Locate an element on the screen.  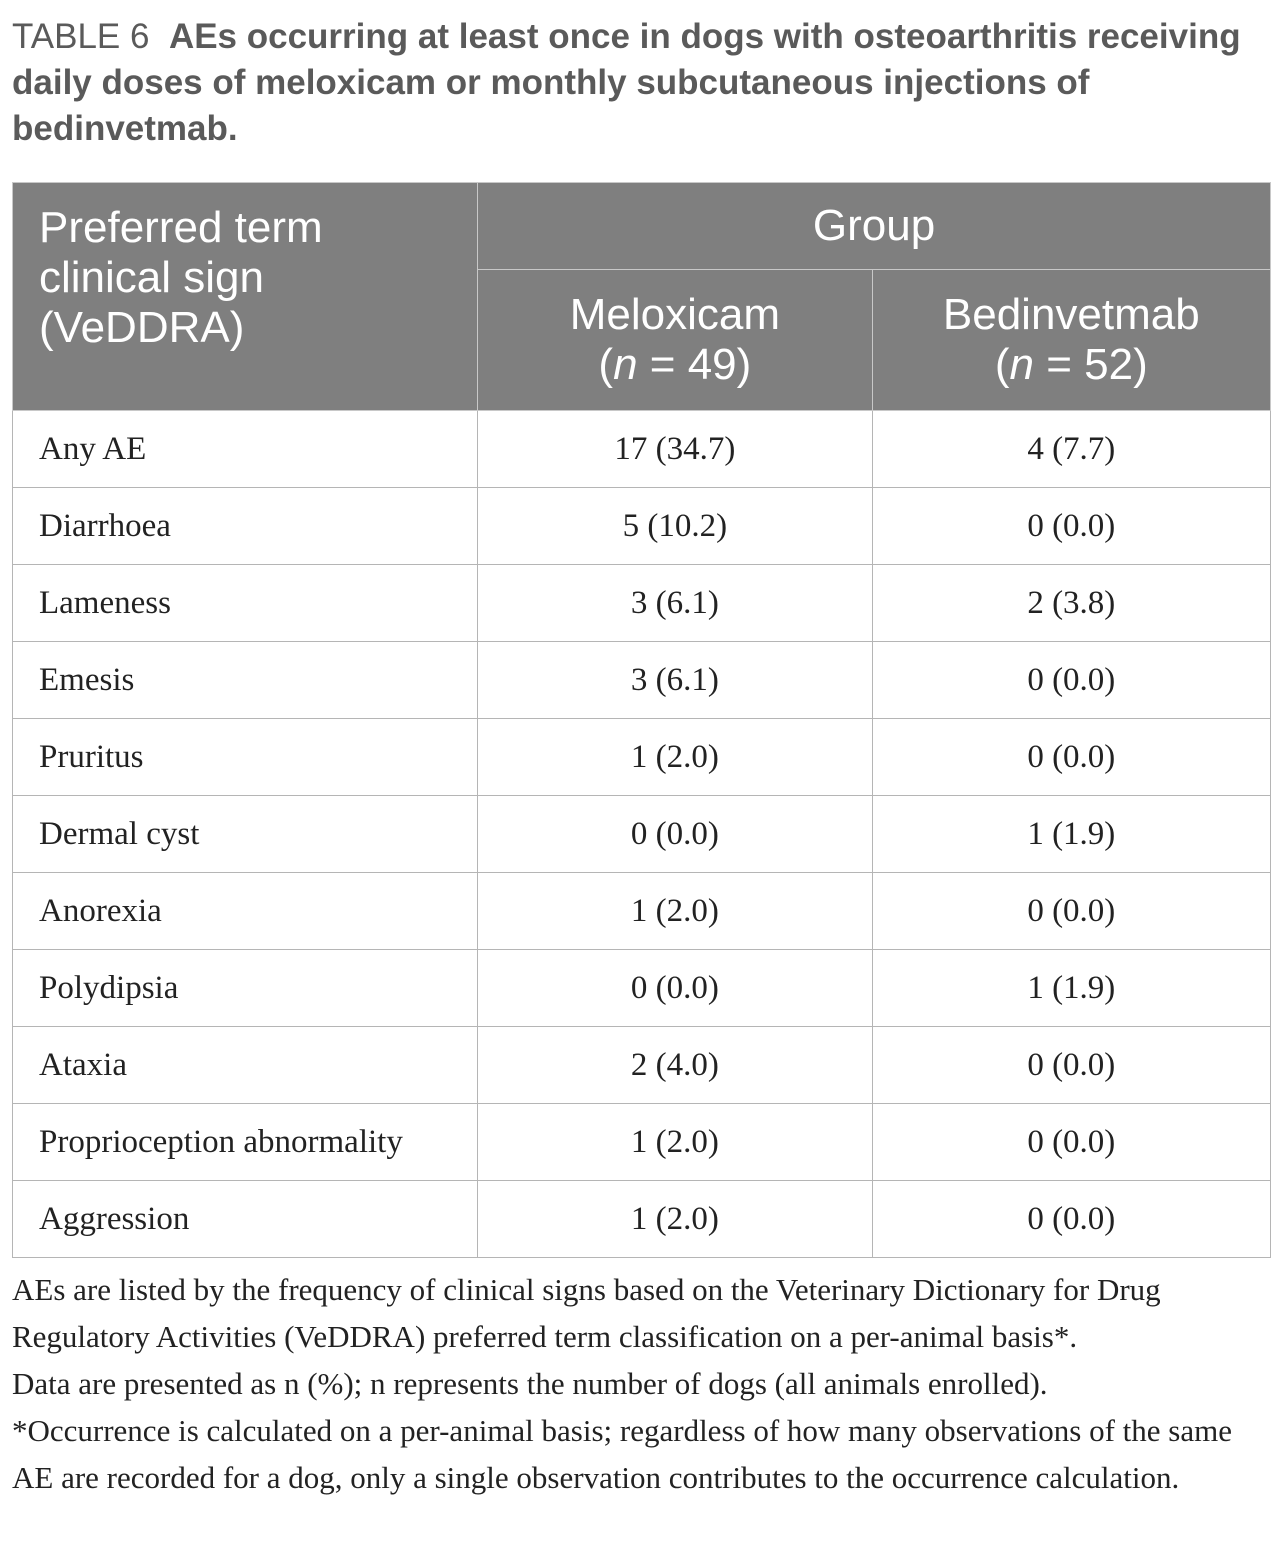
table-row: Polydipsia 0 (0.0) 1 (1.9) is located at coordinates (641, 988).